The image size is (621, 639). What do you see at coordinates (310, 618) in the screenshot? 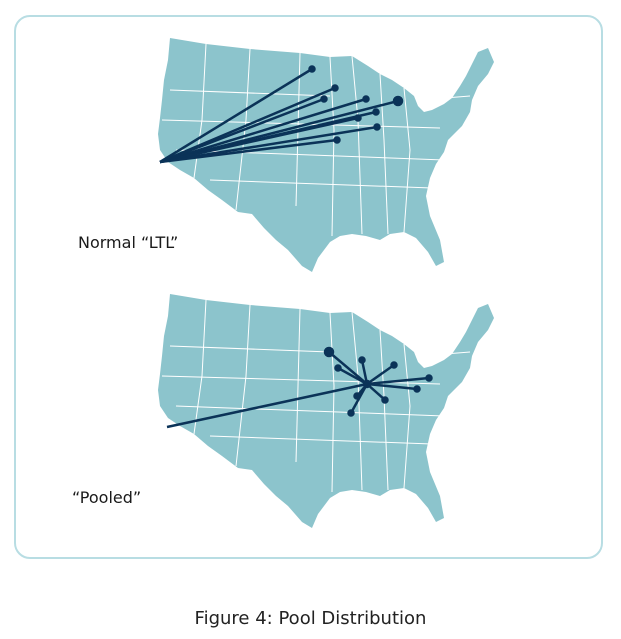
I see `figure-caption: Figure 4: Pool Distribution` at bounding box center [310, 618].